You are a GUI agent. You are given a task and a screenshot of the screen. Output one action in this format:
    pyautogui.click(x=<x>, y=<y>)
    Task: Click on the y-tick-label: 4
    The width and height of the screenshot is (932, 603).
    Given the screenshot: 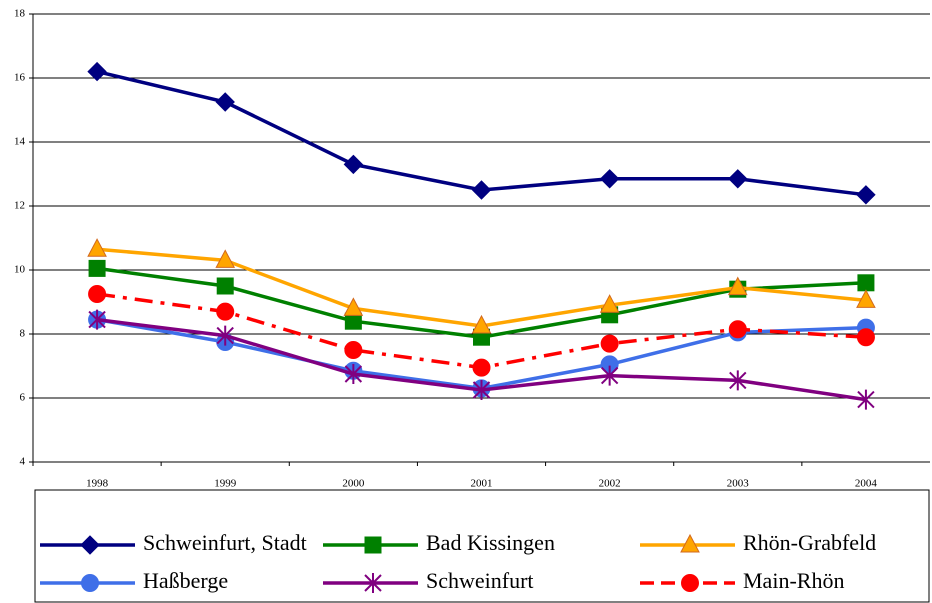 What is the action you would take?
    pyautogui.click(x=23, y=462)
    